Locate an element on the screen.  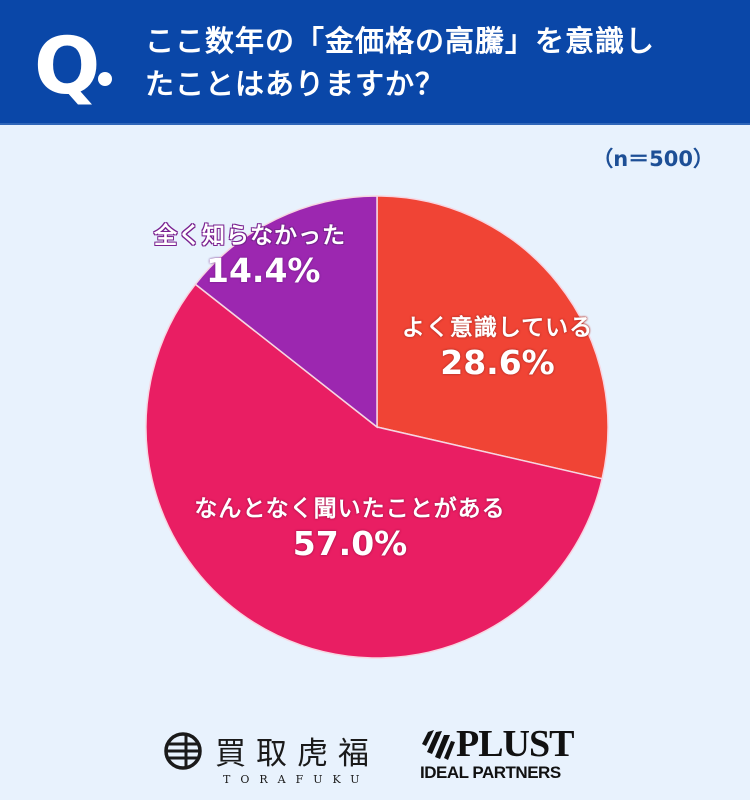
sample-size: （n＝500） is located at coordinates (653, 159).